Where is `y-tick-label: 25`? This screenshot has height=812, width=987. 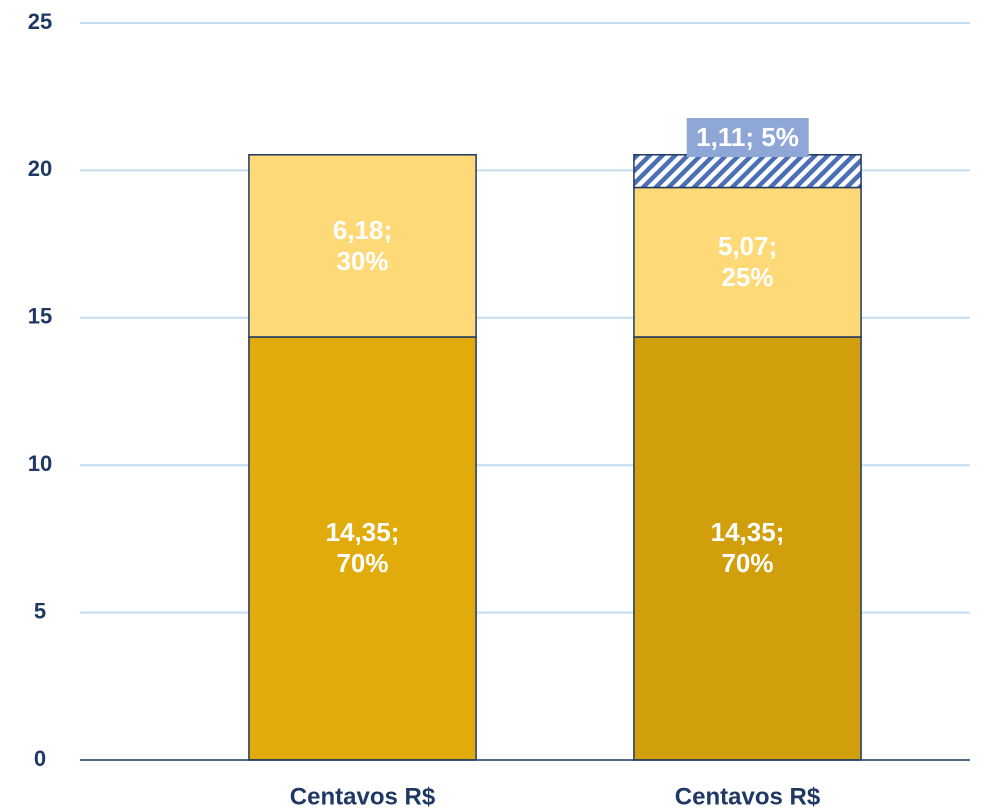
y-tick-label: 25 is located at coordinates (40, 21).